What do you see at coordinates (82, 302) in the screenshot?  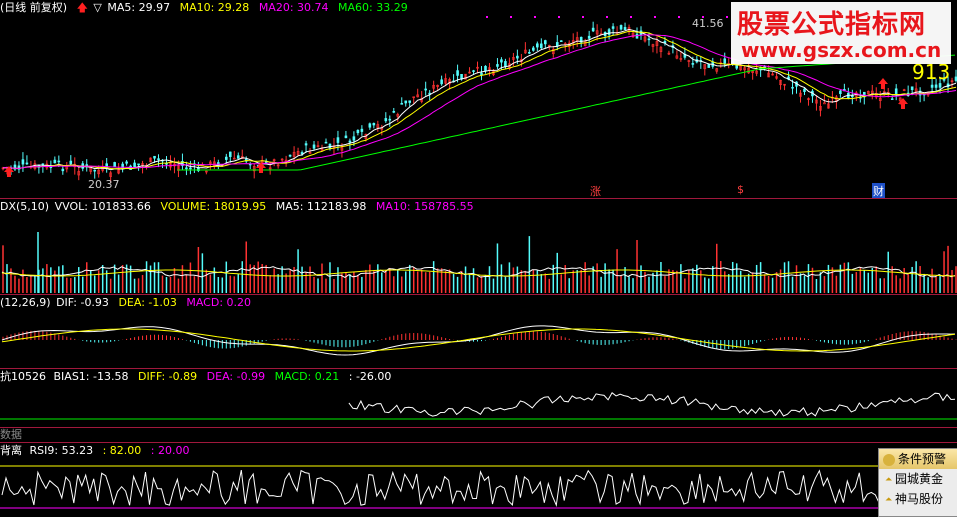 I see `dif-value: DIF: -0.93` at bounding box center [82, 302].